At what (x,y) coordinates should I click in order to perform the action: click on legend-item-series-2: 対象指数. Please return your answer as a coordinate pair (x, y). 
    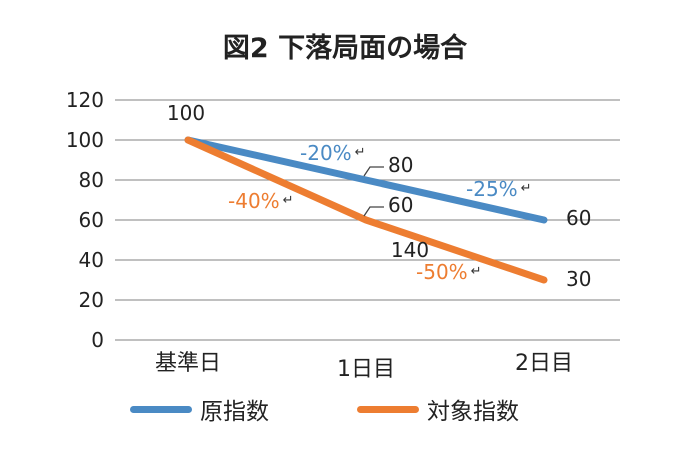
    Looking at the image, I should click on (438, 409).